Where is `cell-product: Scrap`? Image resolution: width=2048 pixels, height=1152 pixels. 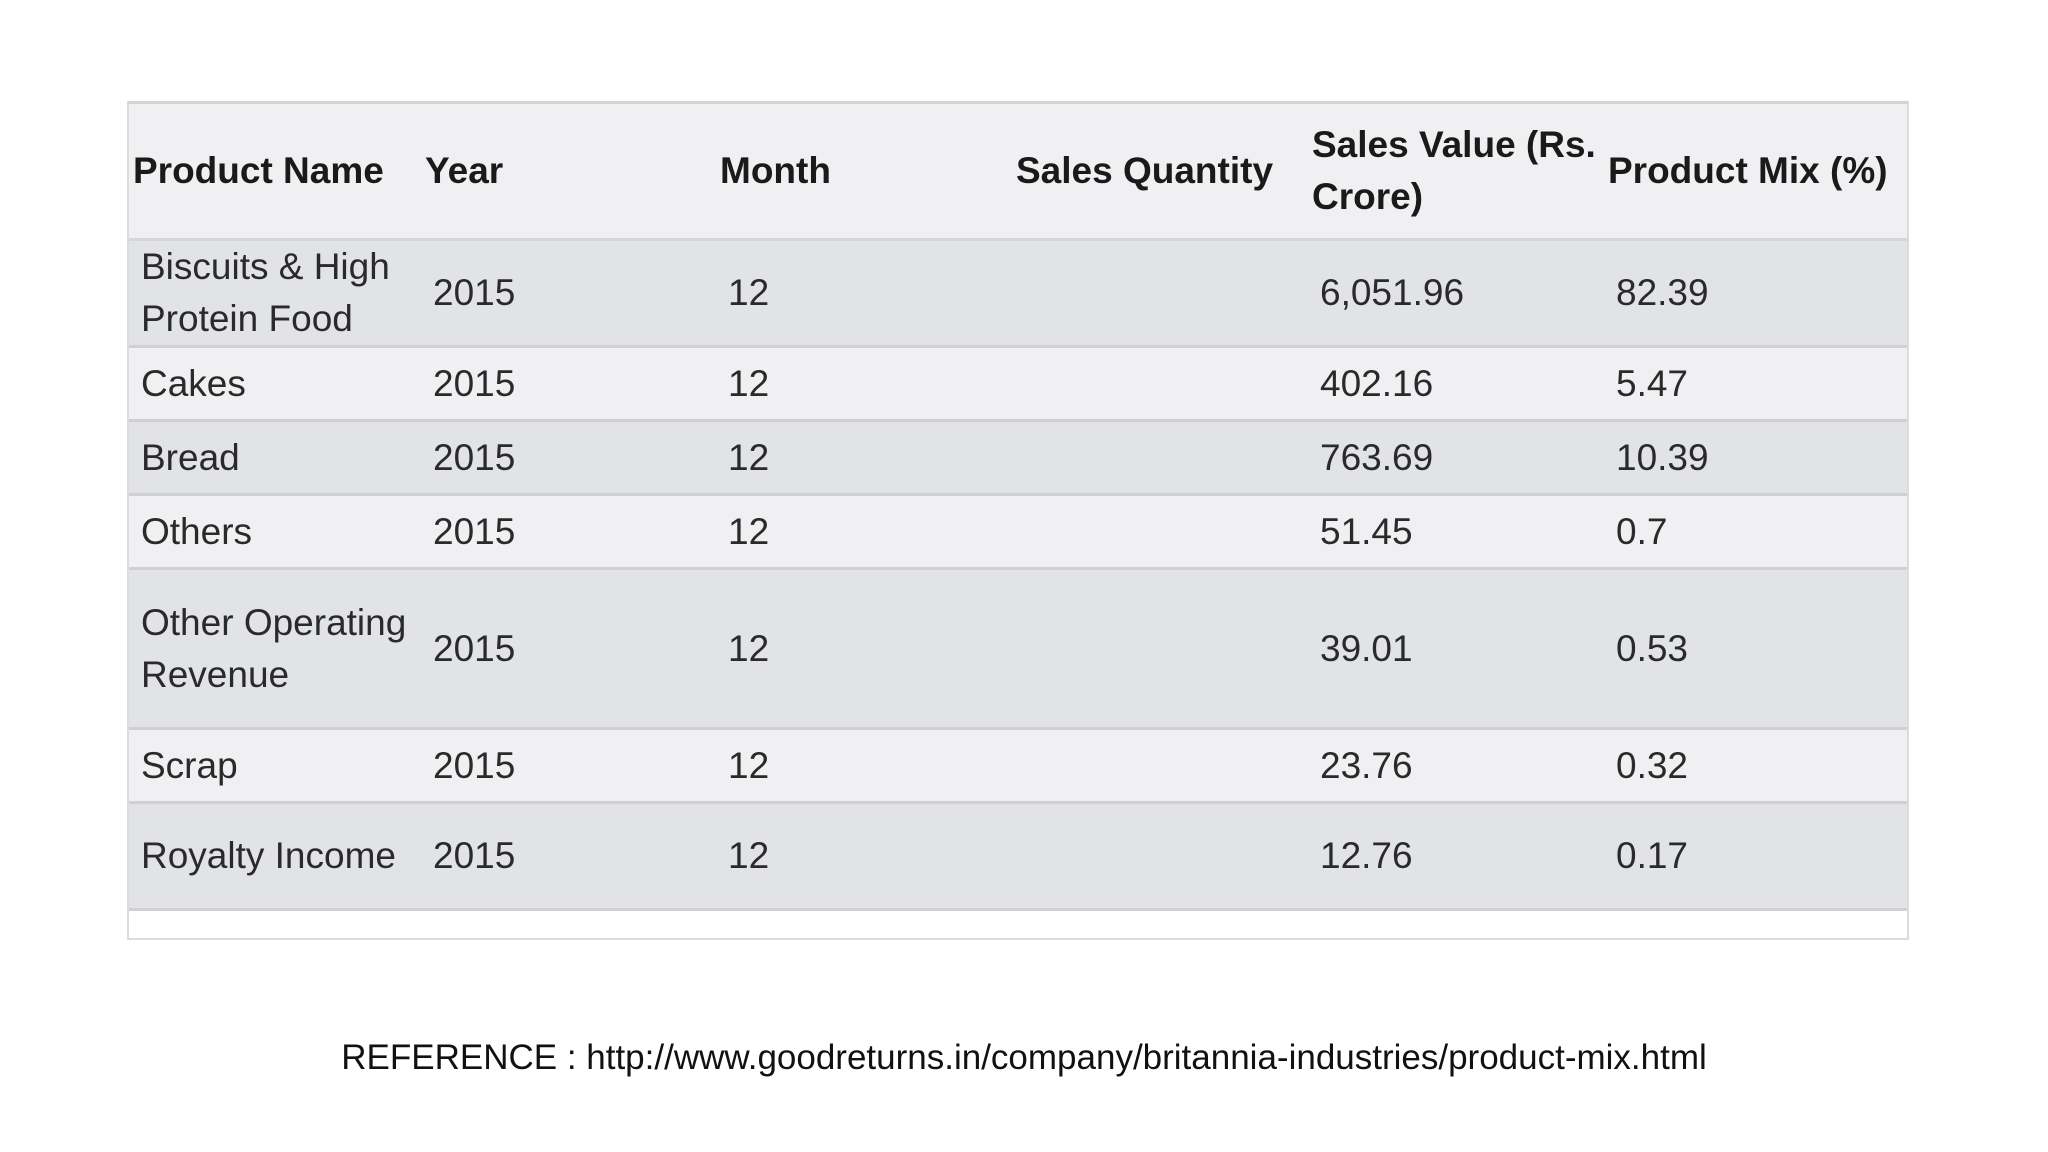
cell-product: Scrap is located at coordinates (275, 766).